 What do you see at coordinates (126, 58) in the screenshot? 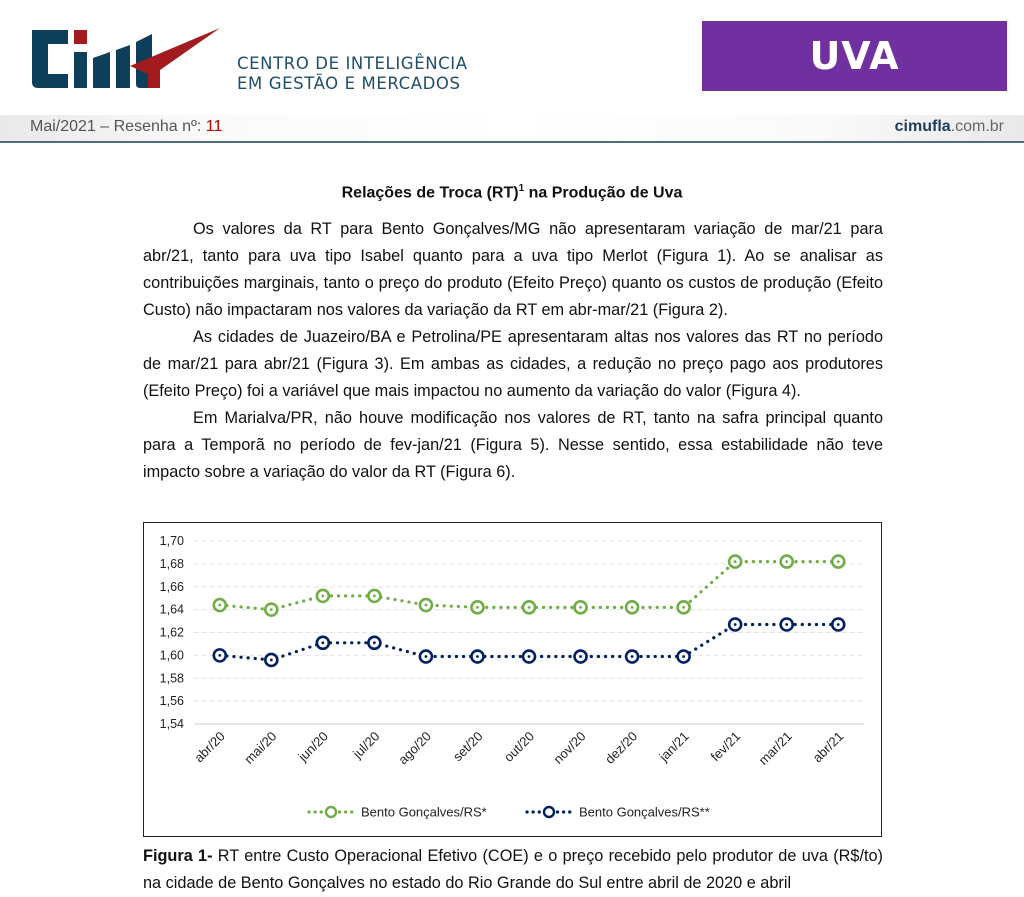
I see `cim-logo` at bounding box center [126, 58].